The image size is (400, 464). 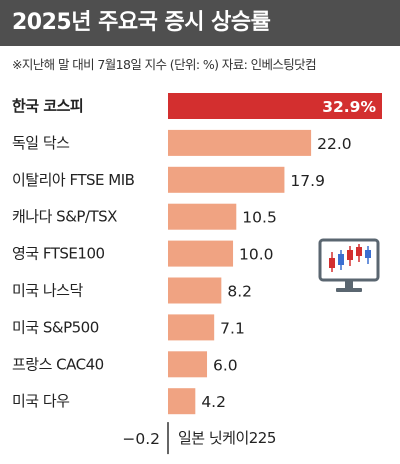 What do you see at coordinates (47, 291) in the screenshot?
I see `category-label: 미국 나스닥` at bounding box center [47, 291].